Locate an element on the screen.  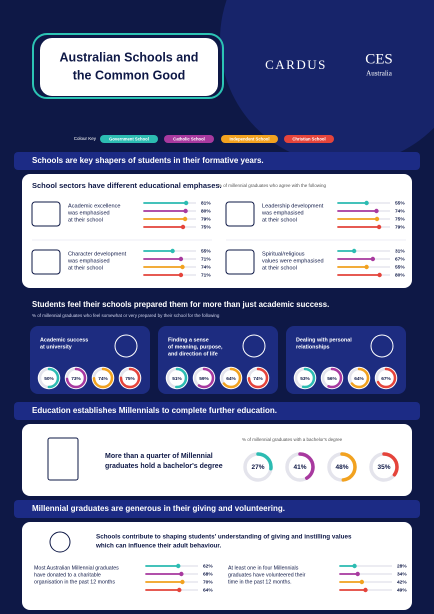
ring-label: 41% is located at coordinates (299, 467).